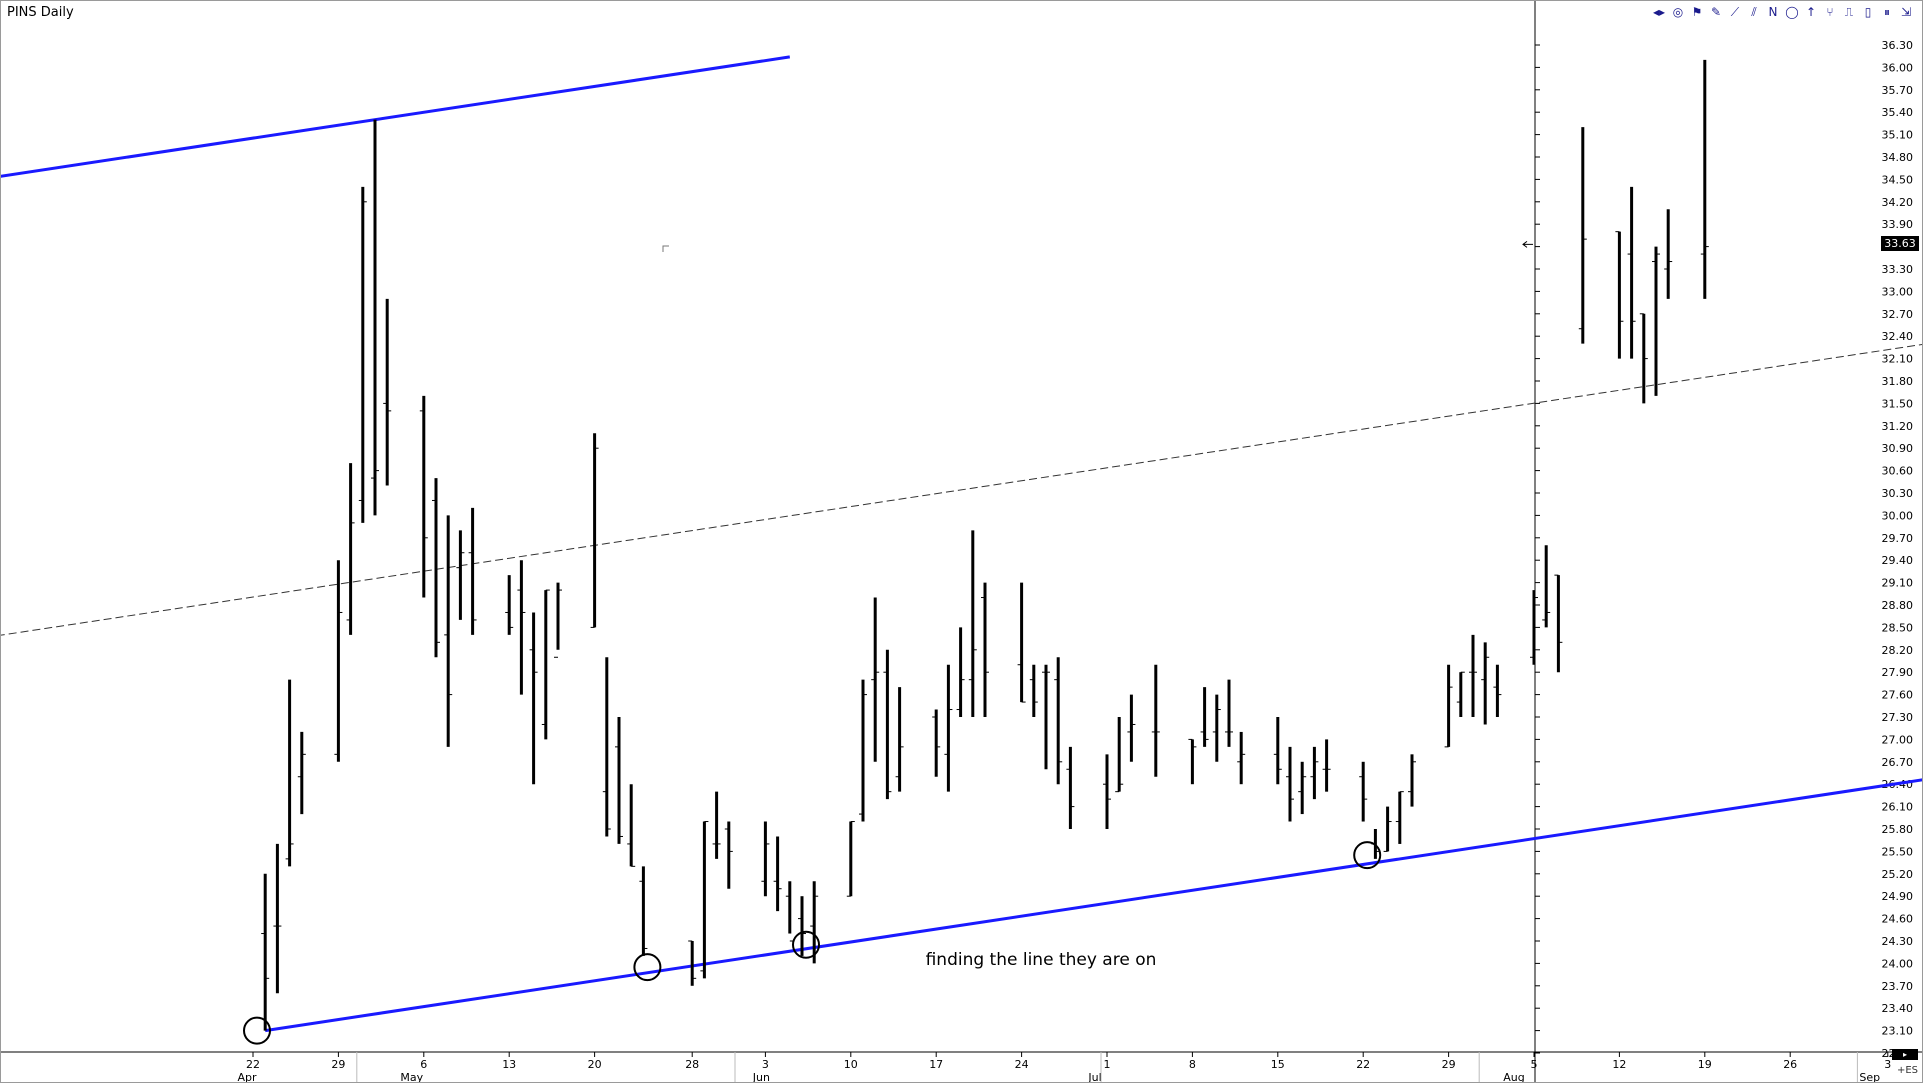 Image resolution: width=1923 pixels, height=1083 pixels. I want to click on y-tick-label: 35.70, so click(1898, 90).